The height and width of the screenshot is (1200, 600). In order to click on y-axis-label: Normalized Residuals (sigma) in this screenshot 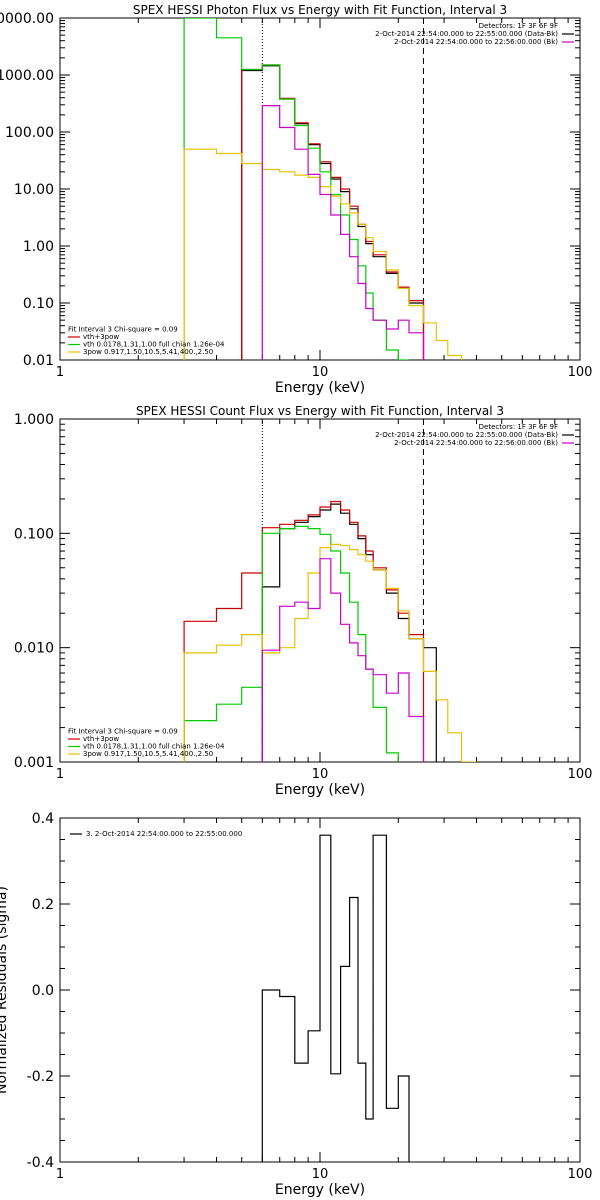, I will do `click(5, 990)`.